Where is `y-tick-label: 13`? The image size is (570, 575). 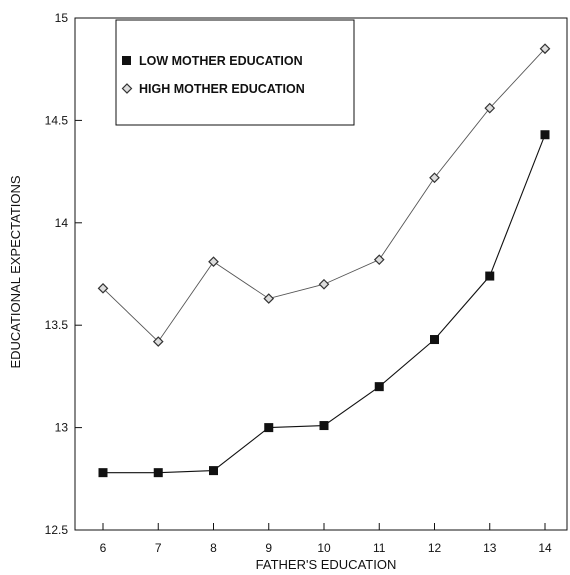
y-tick-label: 13 is located at coordinates (62, 428).